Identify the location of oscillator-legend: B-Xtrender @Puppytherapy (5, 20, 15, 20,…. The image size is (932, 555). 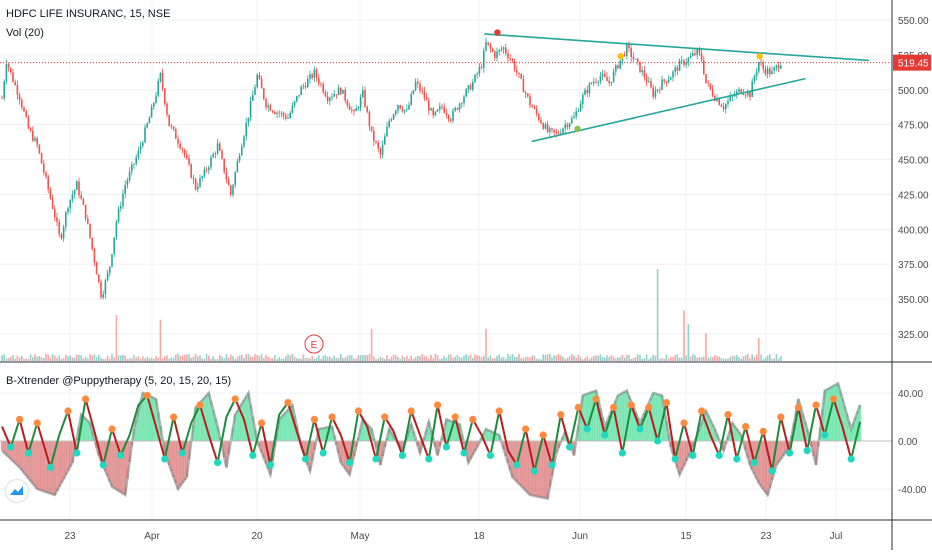
(119, 381).